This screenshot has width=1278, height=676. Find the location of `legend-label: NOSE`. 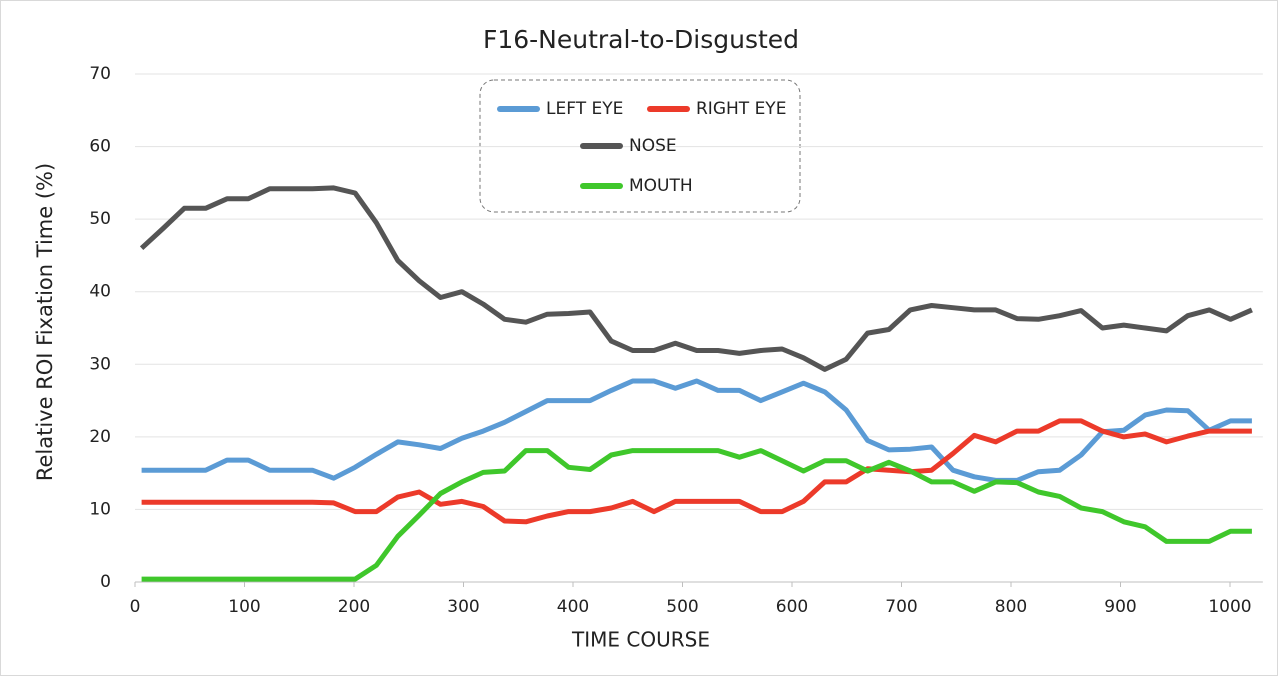

legend-label: NOSE is located at coordinates (653, 146).